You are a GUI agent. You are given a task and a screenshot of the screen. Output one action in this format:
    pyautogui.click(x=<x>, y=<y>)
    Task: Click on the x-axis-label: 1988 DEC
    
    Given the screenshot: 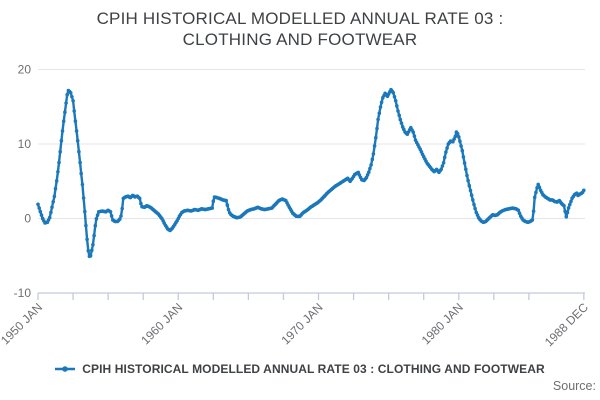 What is the action you would take?
    pyautogui.click(x=566, y=324)
    